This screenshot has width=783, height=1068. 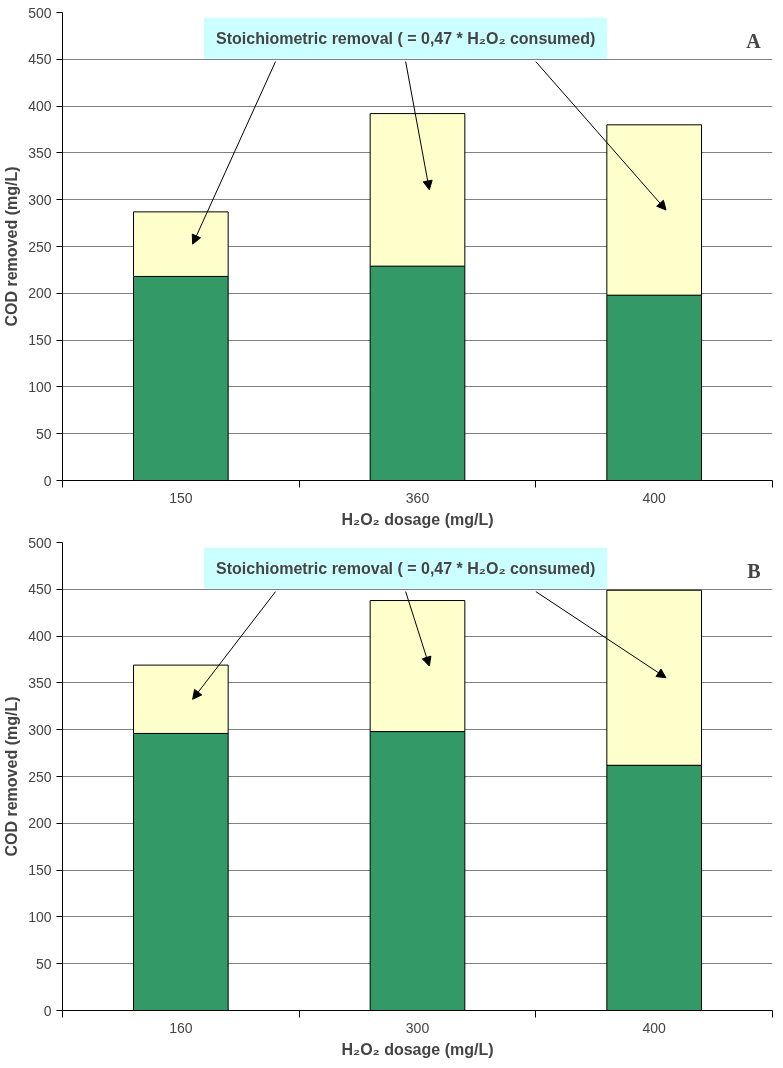 I want to click on annotation: A, so click(x=754, y=40).